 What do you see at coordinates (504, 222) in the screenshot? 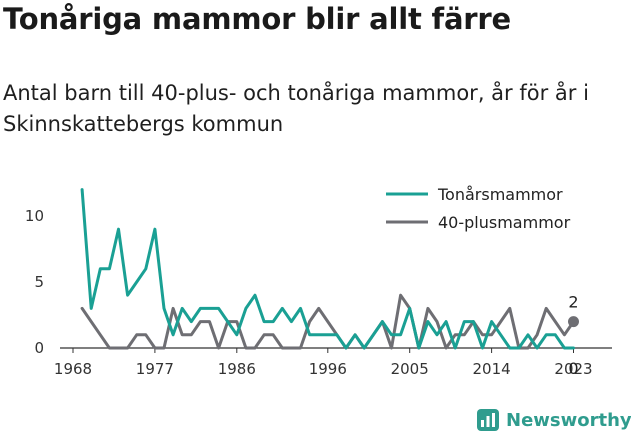
I see `legend-label: 40-plusmammor` at bounding box center [504, 222].